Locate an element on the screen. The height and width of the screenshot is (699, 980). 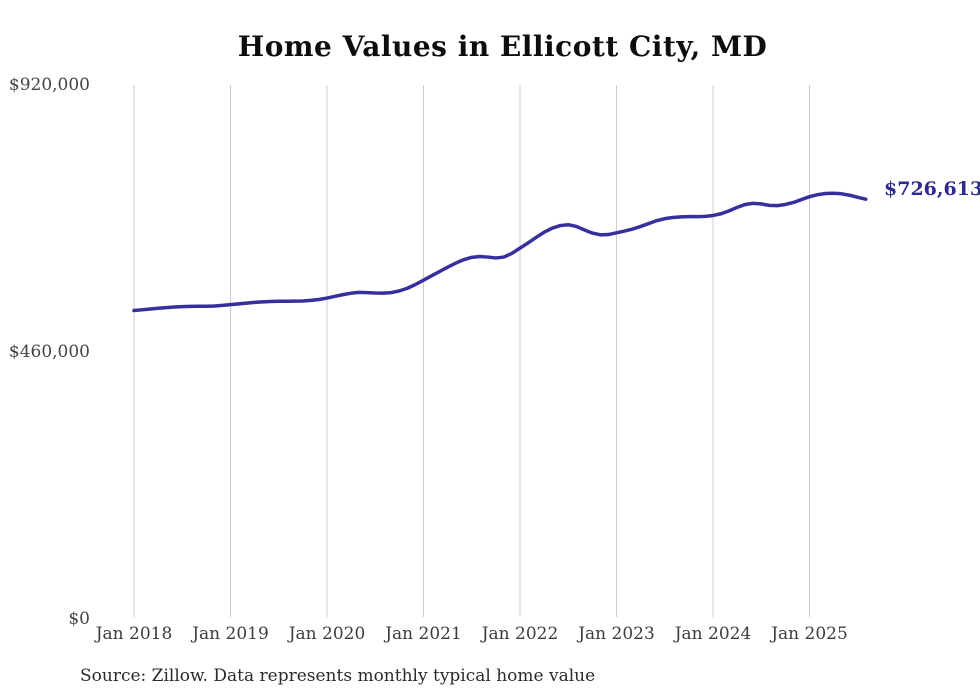
x-tick-label: Jan 2020 is located at coordinates (327, 634).